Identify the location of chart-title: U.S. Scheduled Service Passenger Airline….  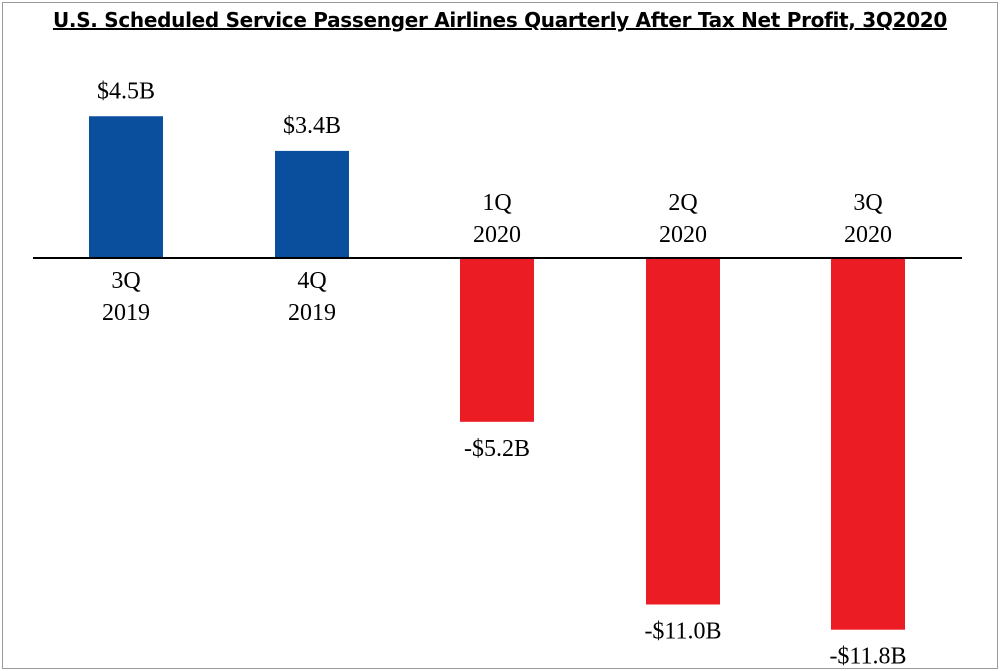
(500, 20).